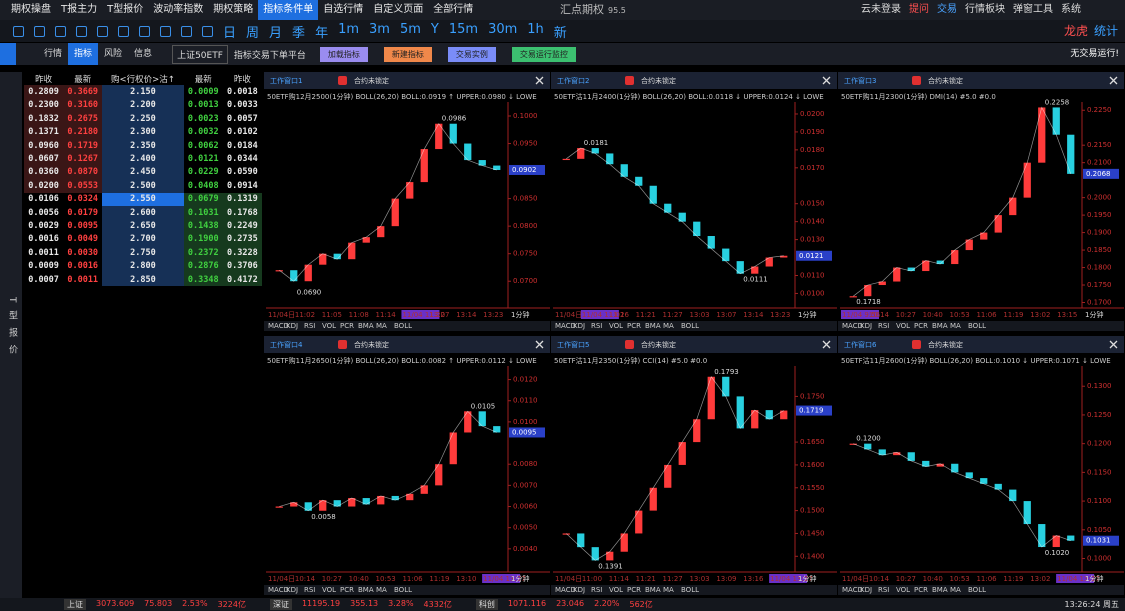 The width and height of the screenshot is (1125, 611). Describe the element at coordinates (471, 54) in the screenshot. I see `button: 交易实例` at that location.